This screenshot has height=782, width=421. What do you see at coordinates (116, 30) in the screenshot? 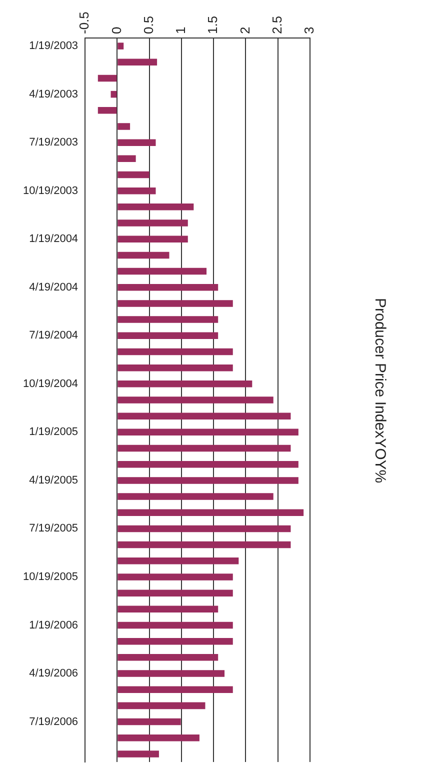
I see `x-tick-label: 0` at bounding box center [116, 30].